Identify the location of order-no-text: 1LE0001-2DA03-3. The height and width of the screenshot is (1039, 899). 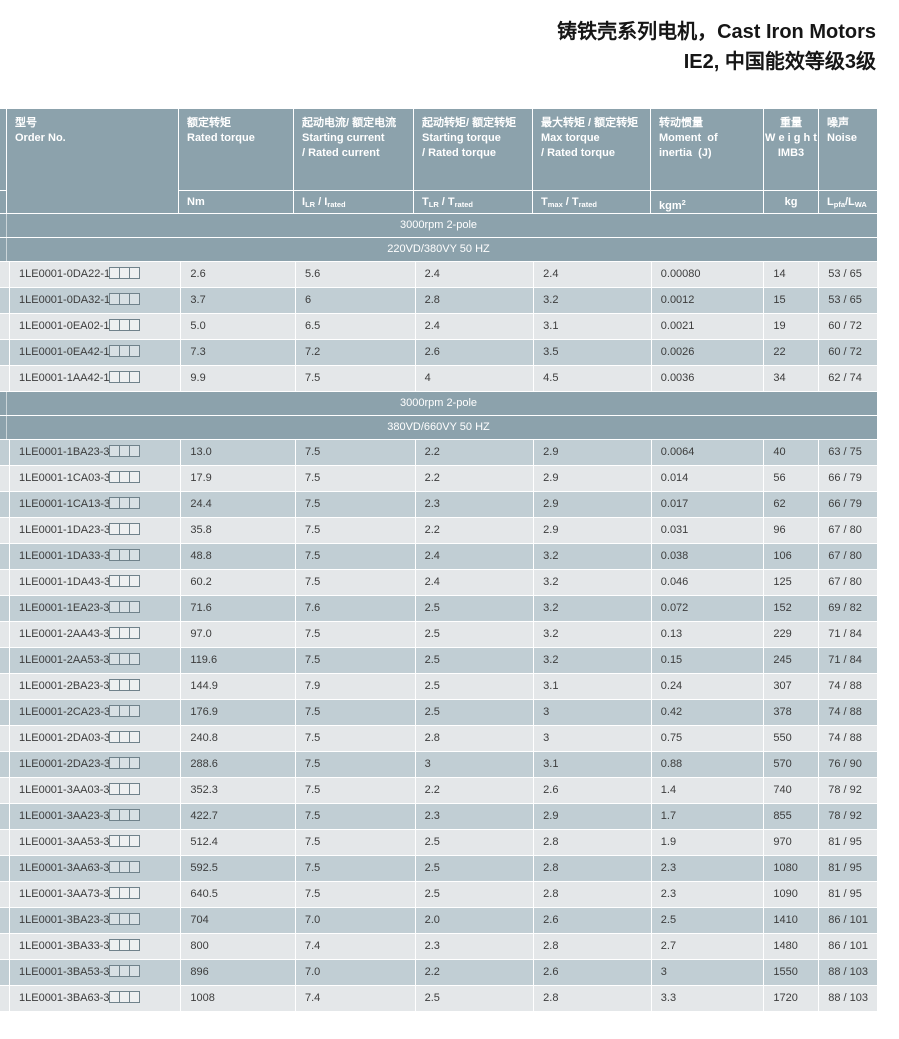
(65, 738).